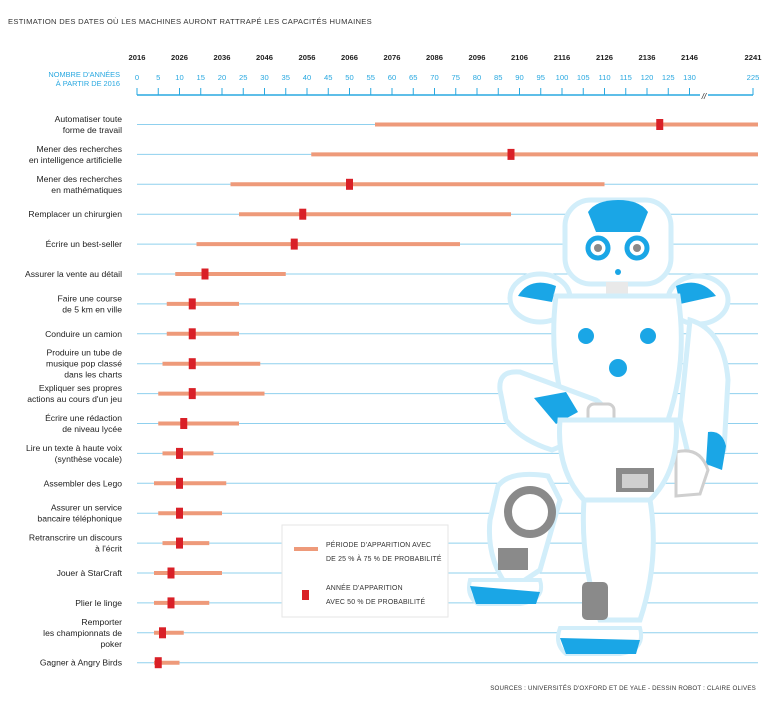 The image size is (768, 703). I want to click on year-tick-label: 2146, so click(689, 57).